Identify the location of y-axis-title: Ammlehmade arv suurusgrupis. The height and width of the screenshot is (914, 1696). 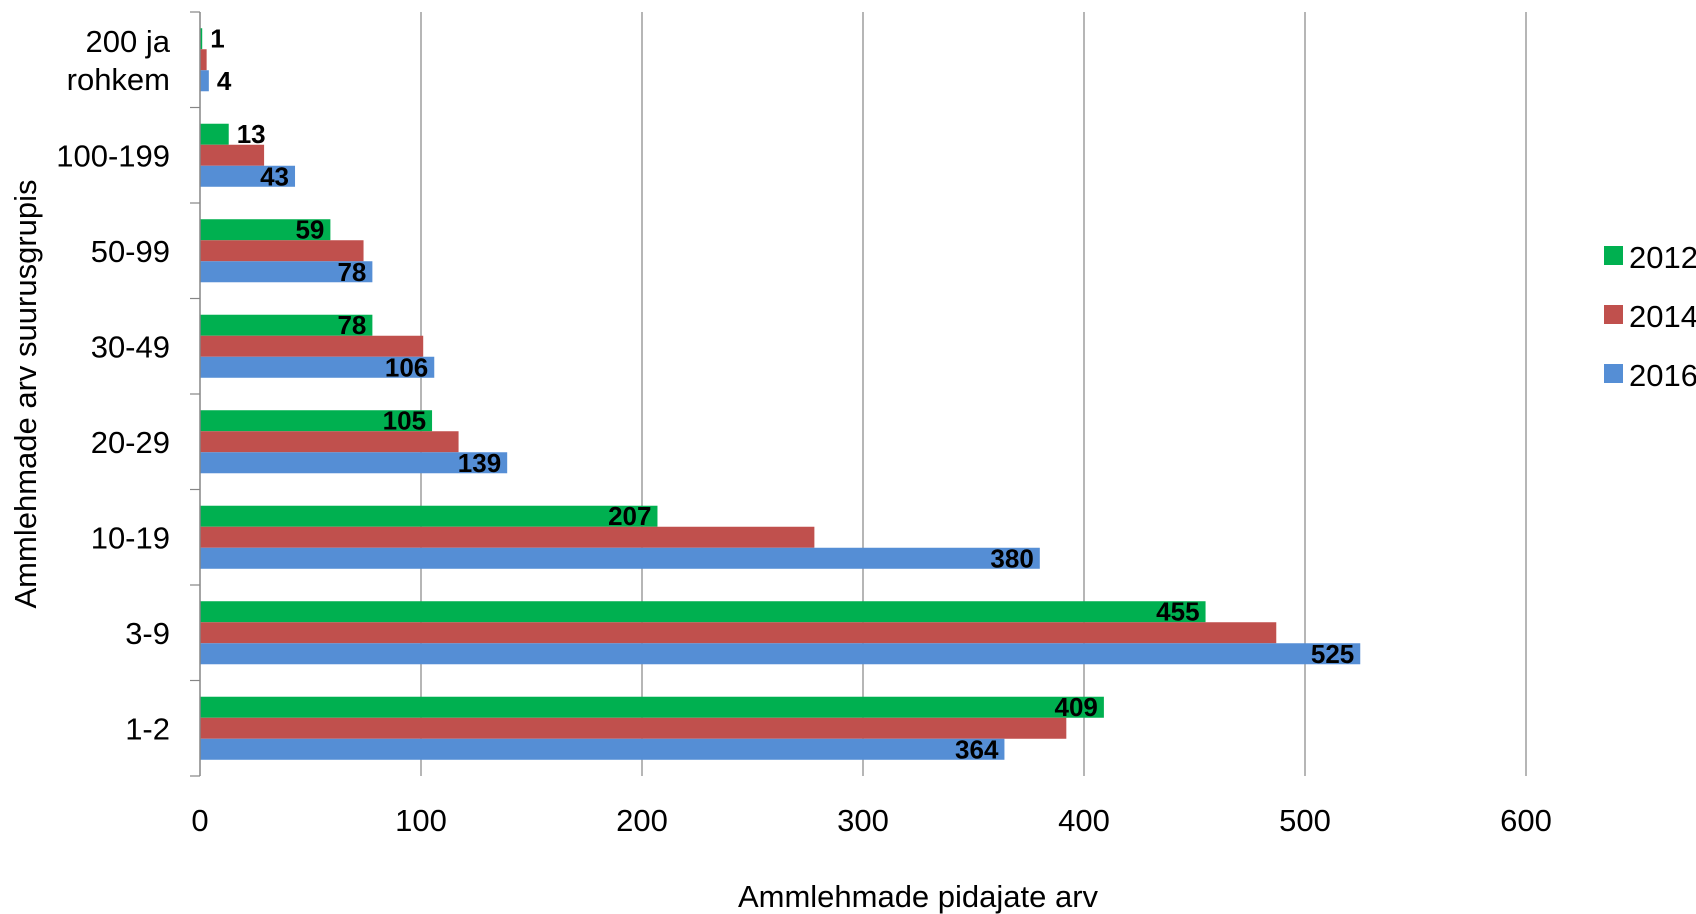
(25, 393).